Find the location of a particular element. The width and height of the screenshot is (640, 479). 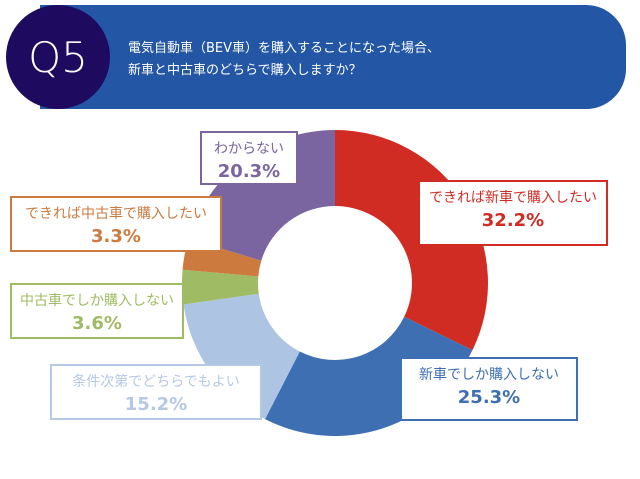

label-used-preferably: できれば中古車で購入したい 3.3% is located at coordinates (116, 224).